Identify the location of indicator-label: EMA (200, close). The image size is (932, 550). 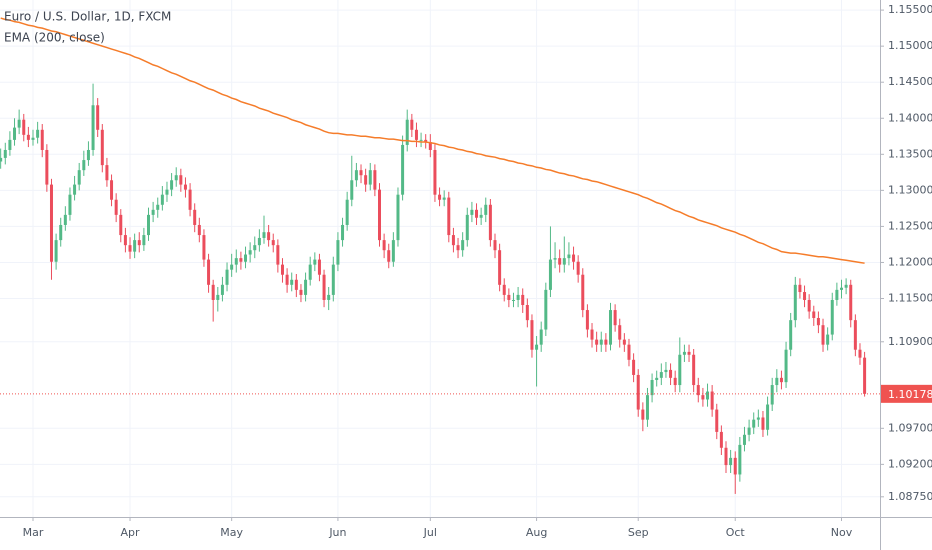
(54, 38).